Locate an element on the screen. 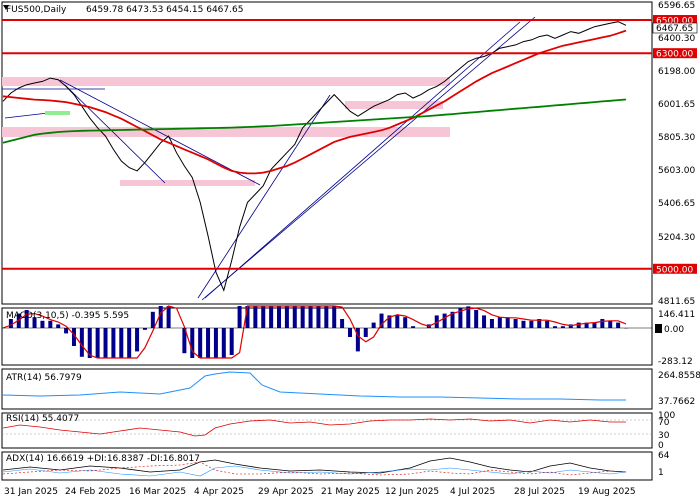 This screenshot has width=700, height=500. level-label: 6500.00 is located at coordinates (674, 22).